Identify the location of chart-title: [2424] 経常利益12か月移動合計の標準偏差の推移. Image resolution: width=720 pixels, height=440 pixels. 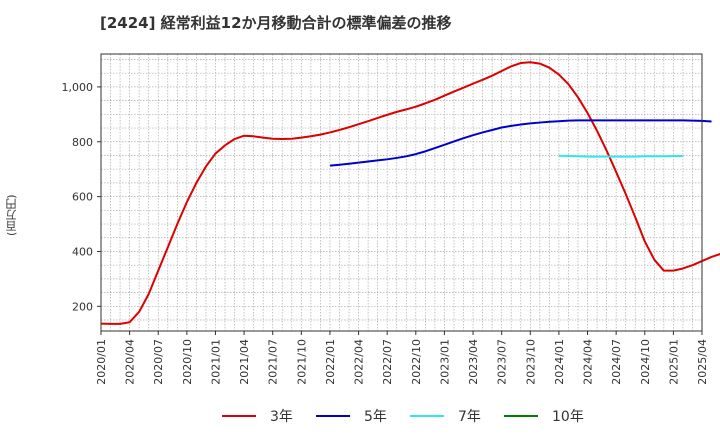
(276, 23).